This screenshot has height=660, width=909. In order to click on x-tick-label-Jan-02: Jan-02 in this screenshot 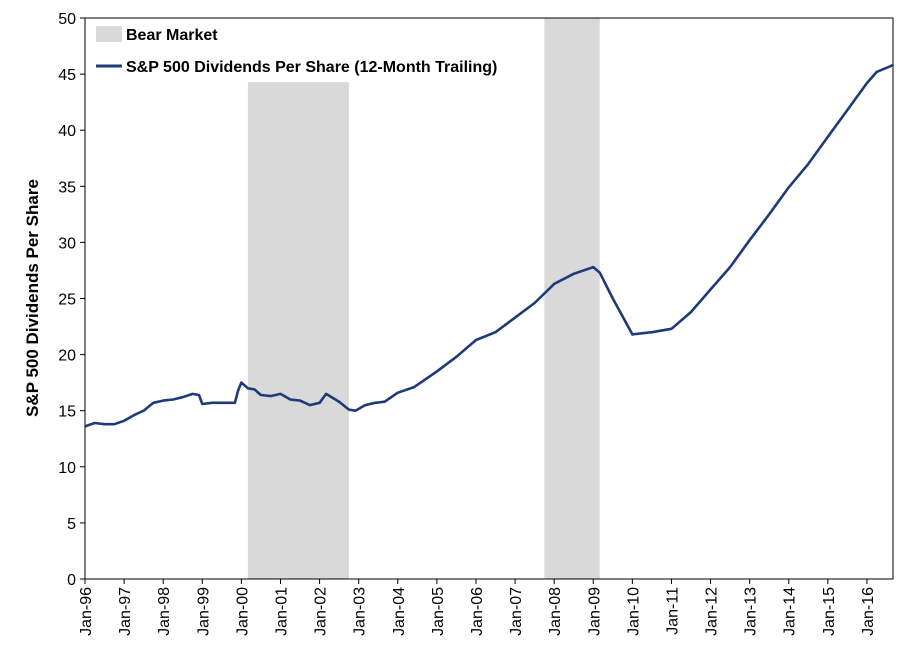, I will do `click(321, 611)`.